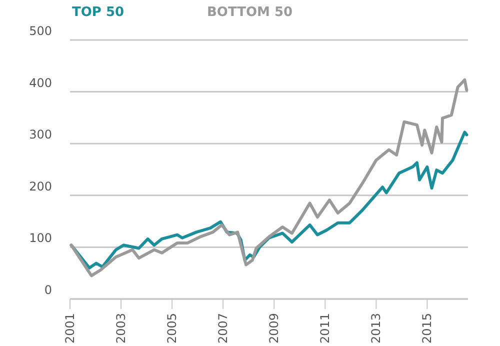  Describe the element at coordinates (325, 328) in the screenshot. I see `x-tick-label: 2011` at that location.